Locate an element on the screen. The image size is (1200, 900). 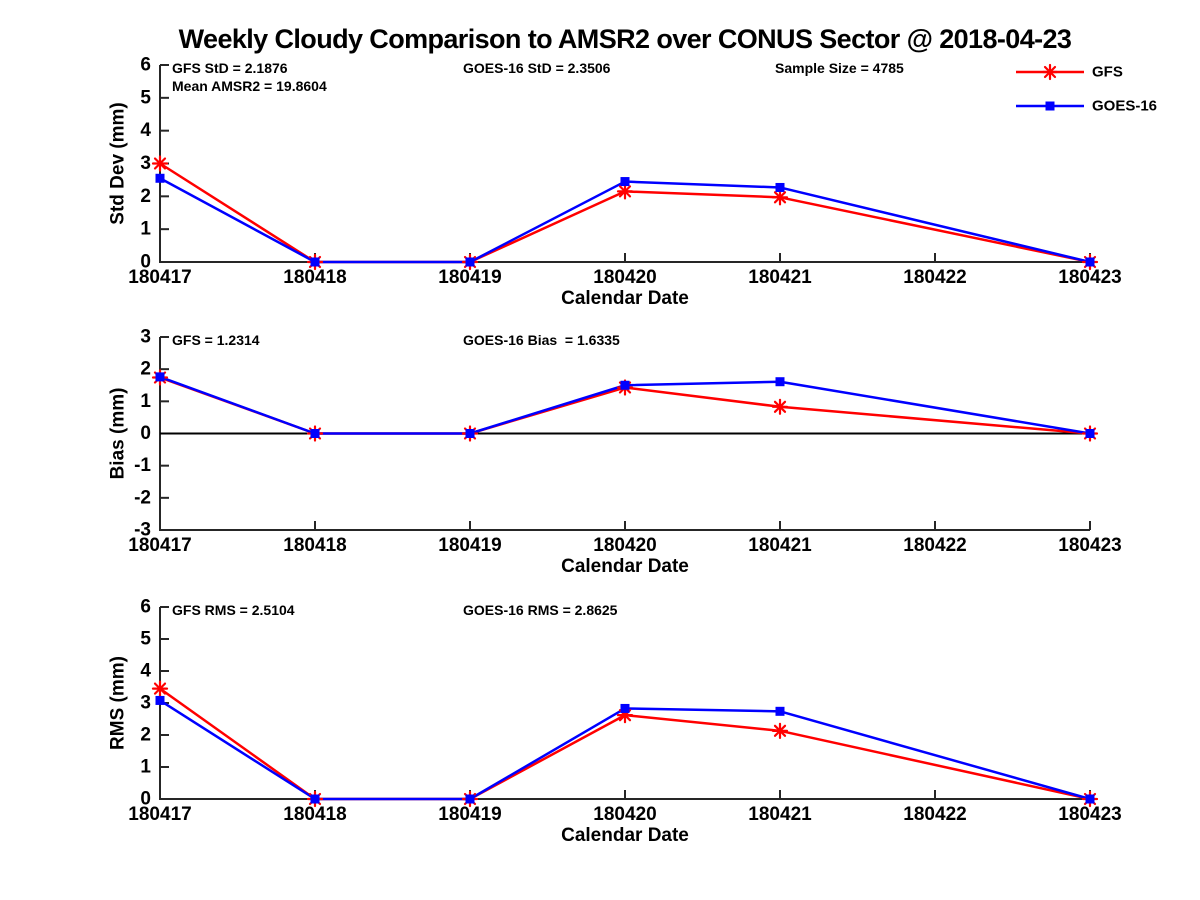
square-icon is located at coordinates (1050, 106).